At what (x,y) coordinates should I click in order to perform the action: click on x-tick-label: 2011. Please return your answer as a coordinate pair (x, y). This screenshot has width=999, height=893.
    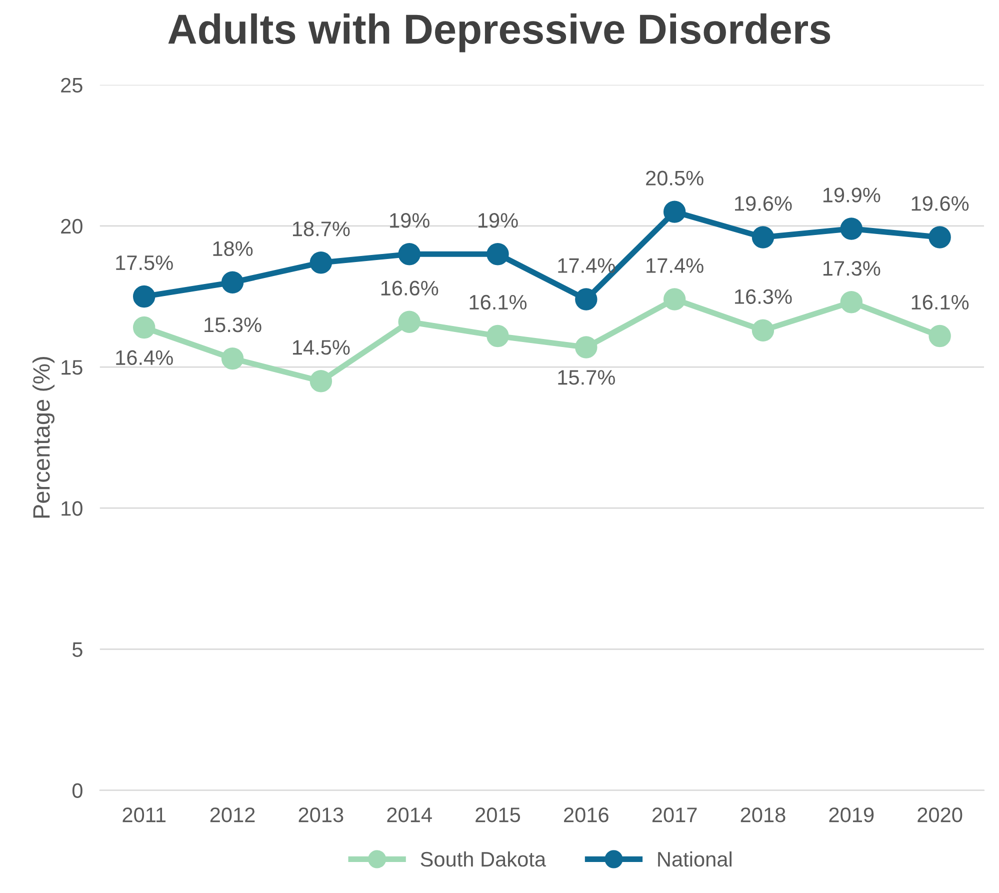
    Looking at the image, I should click on (144, 815).